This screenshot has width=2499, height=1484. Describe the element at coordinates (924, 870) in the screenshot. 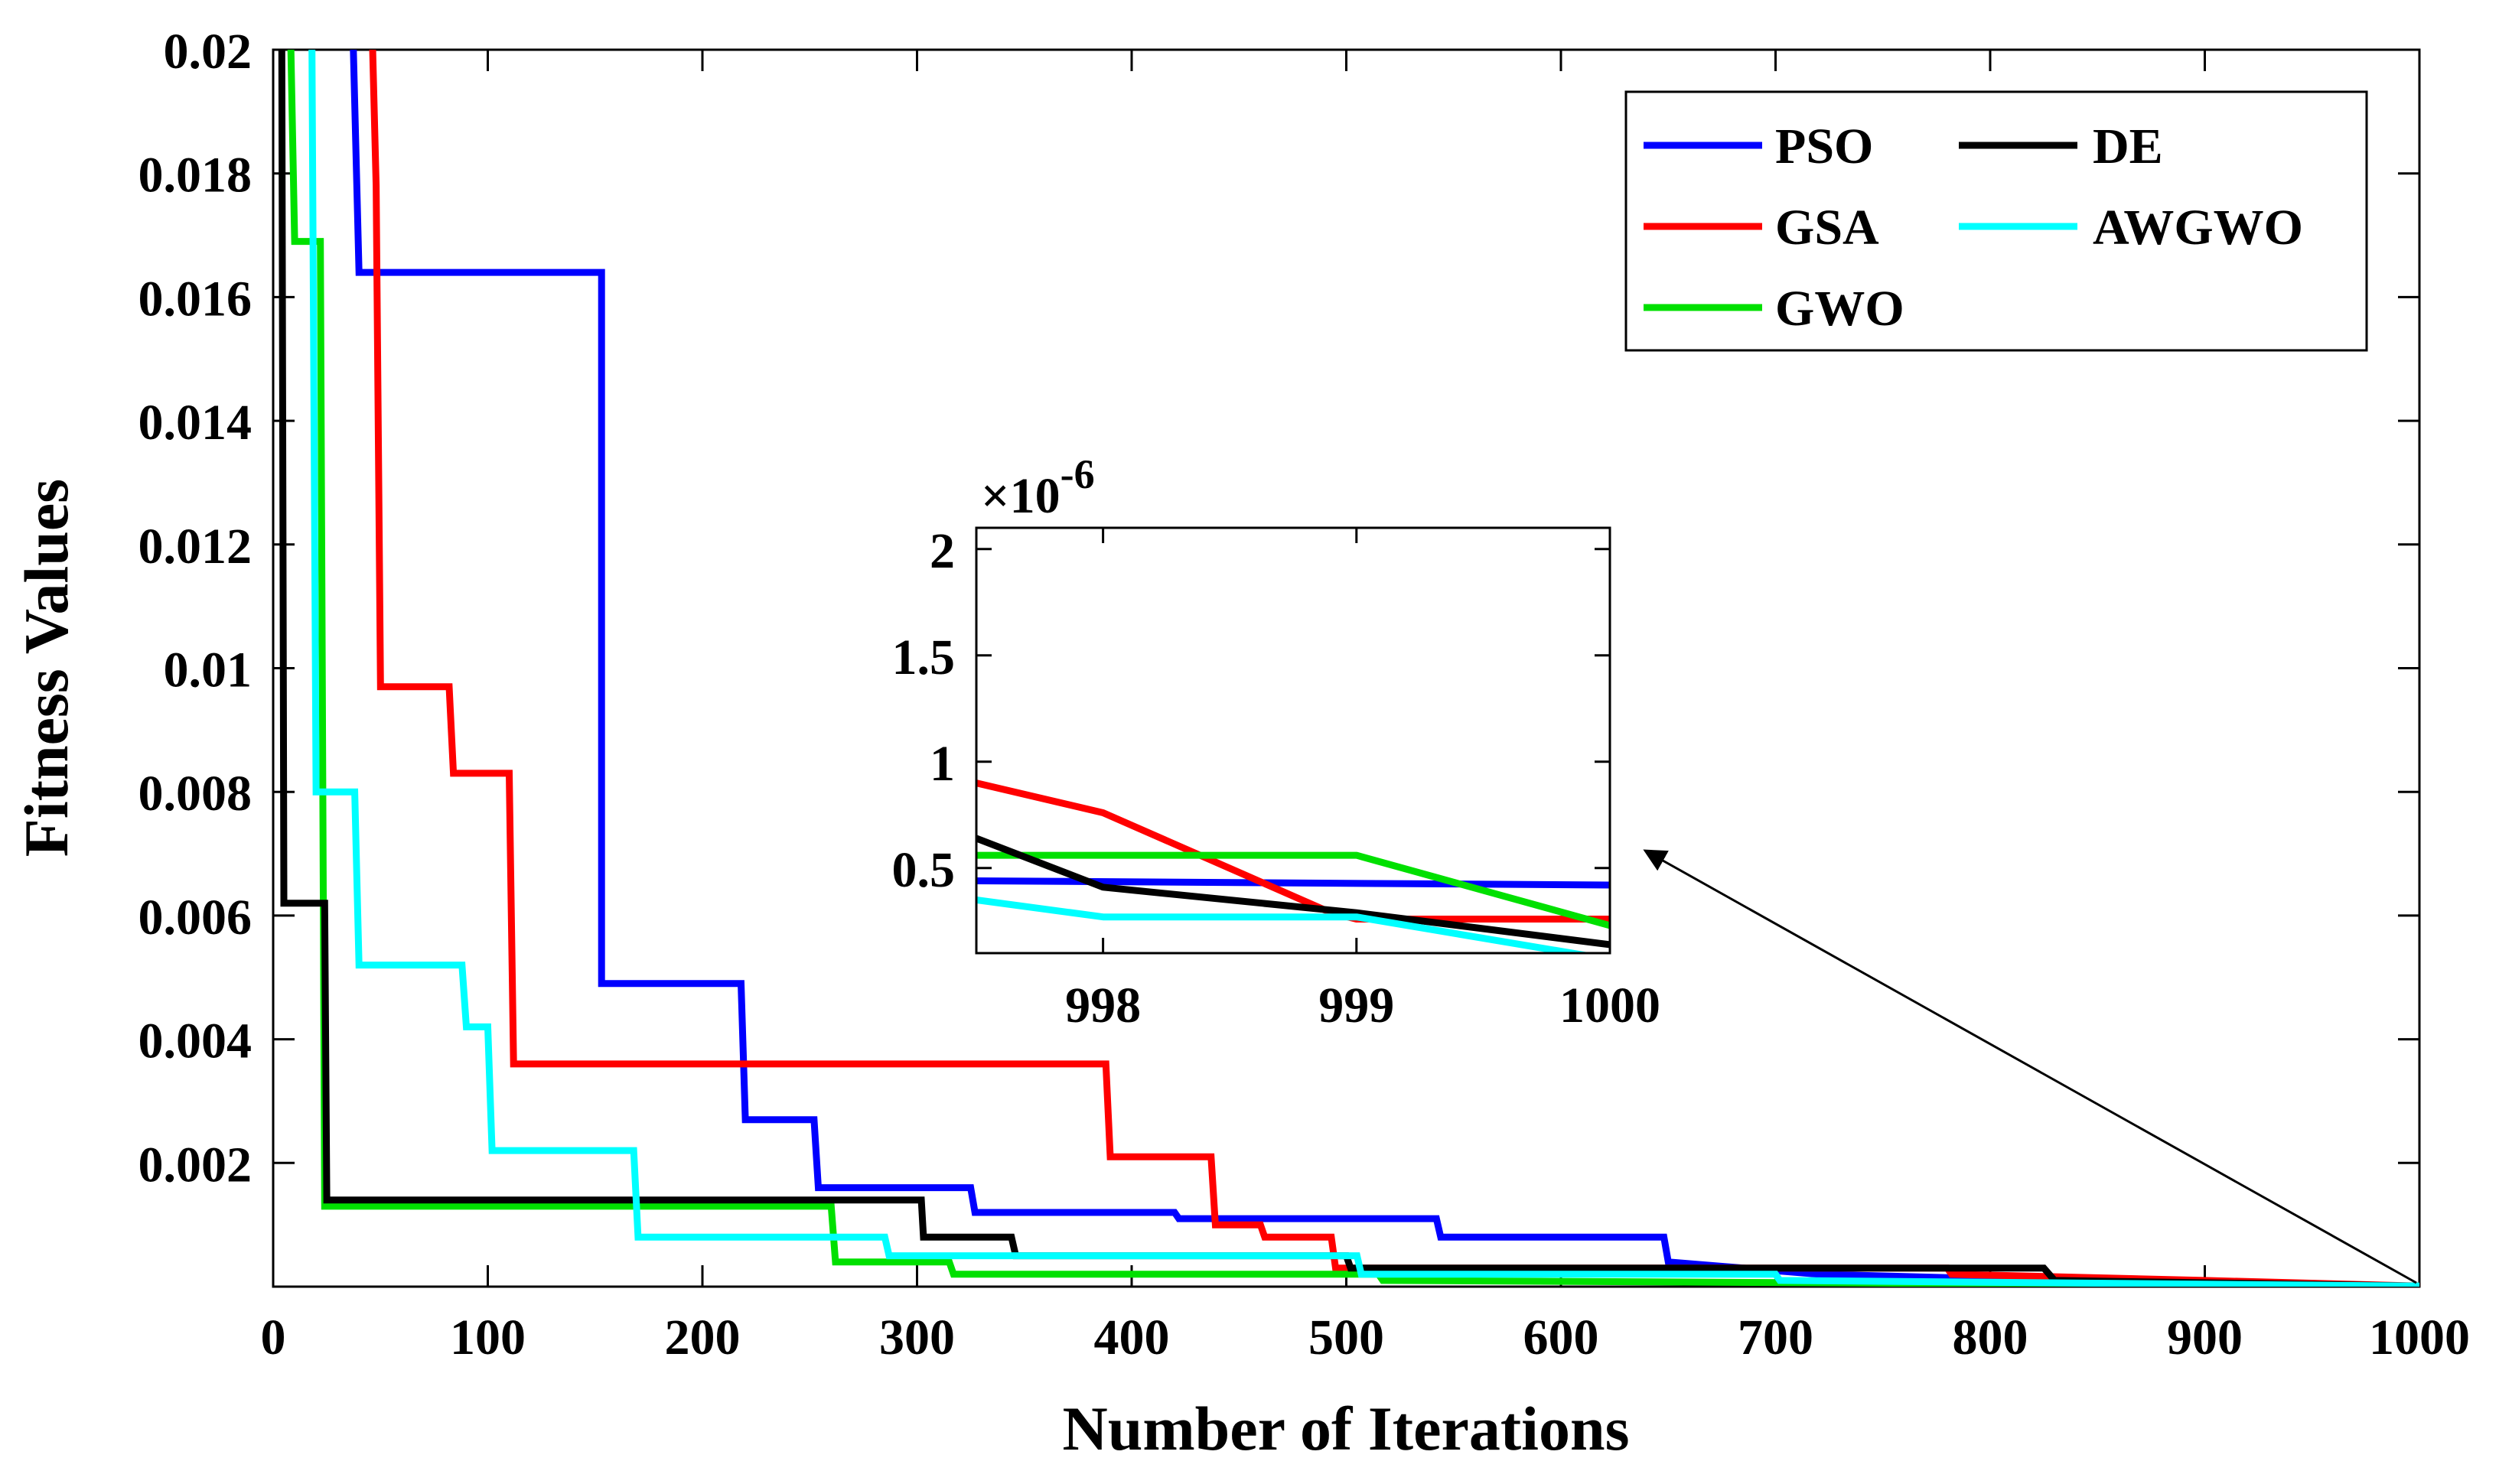

I see `inset-y-tick-label: 0.5` at that location.